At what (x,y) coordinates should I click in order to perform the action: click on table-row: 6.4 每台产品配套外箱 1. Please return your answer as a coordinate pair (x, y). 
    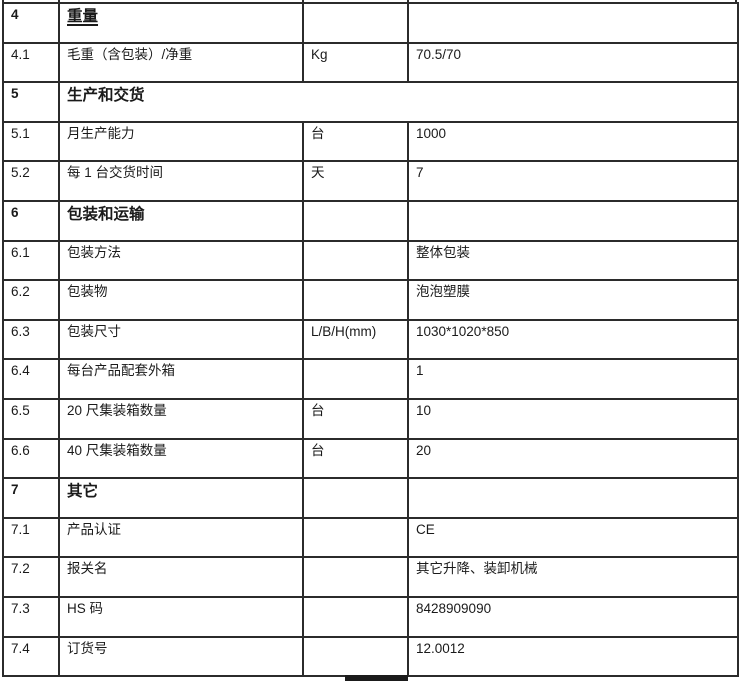
    Looking at the image, I should click on (370, 379).